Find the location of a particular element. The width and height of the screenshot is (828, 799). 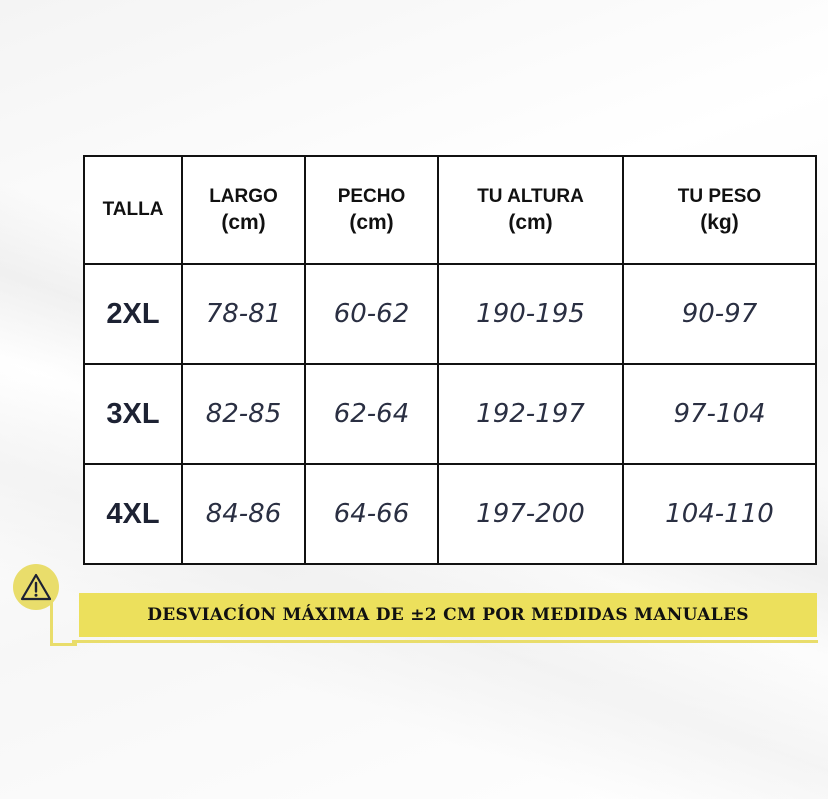

size-cell: 2XL is located at coordinates (133, 314).